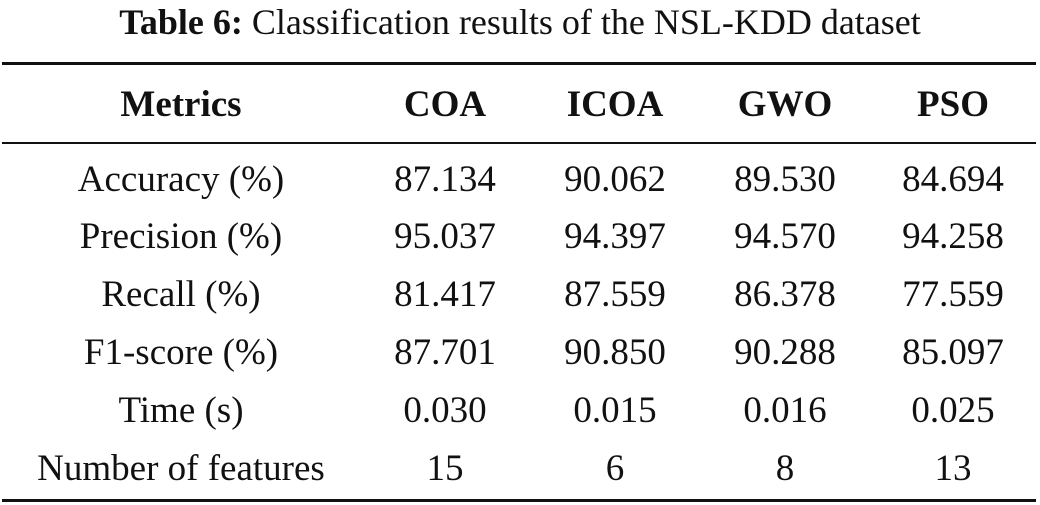 The width and height of the screenshot is (1040, 505). I want to click on header-metrics: Metrics, so click(181, 104).